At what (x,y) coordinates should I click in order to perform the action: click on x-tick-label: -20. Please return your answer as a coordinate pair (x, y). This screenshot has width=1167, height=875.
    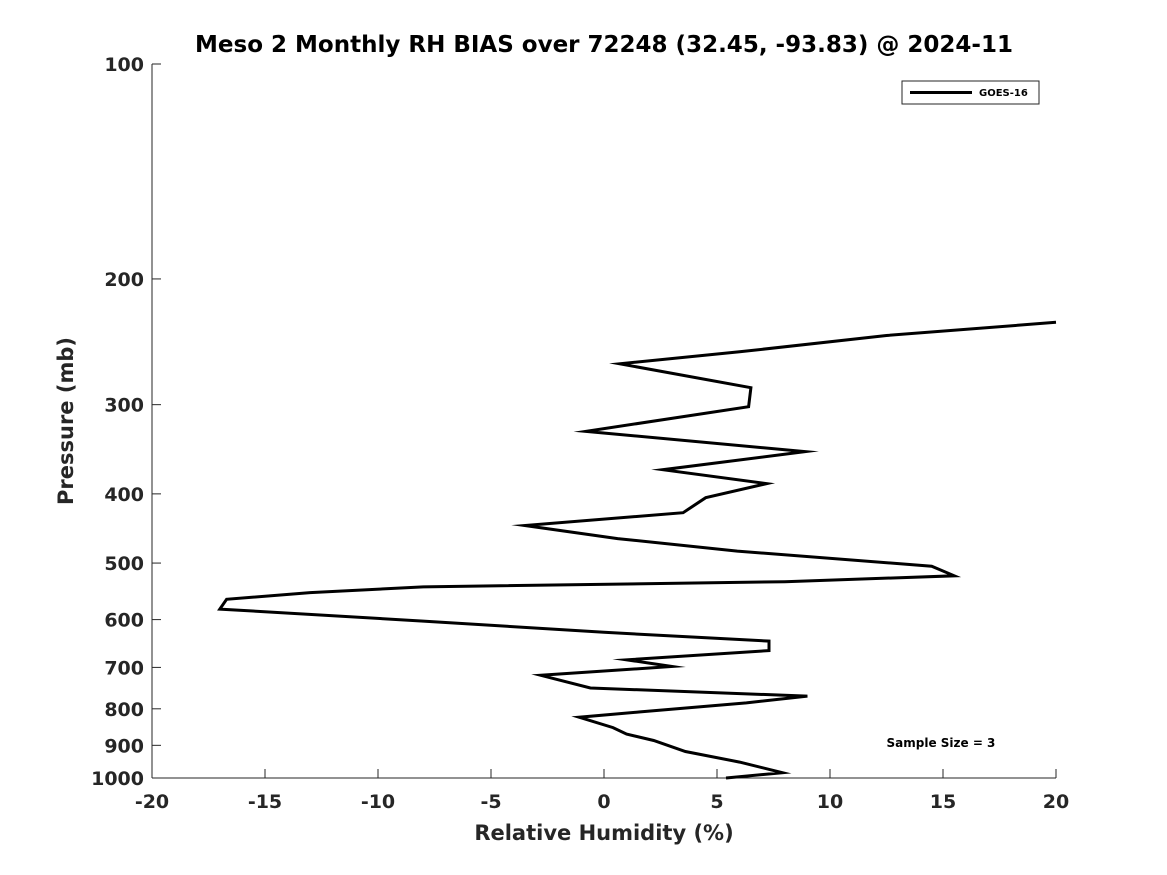
    Looking at the image, I should click on (152, 802).